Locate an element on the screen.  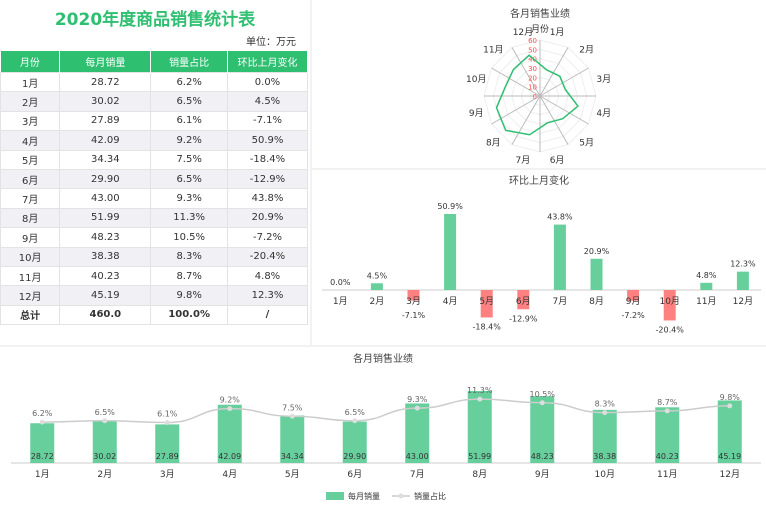
x-tick-label: 8月 is located at coordinates (596, 301).